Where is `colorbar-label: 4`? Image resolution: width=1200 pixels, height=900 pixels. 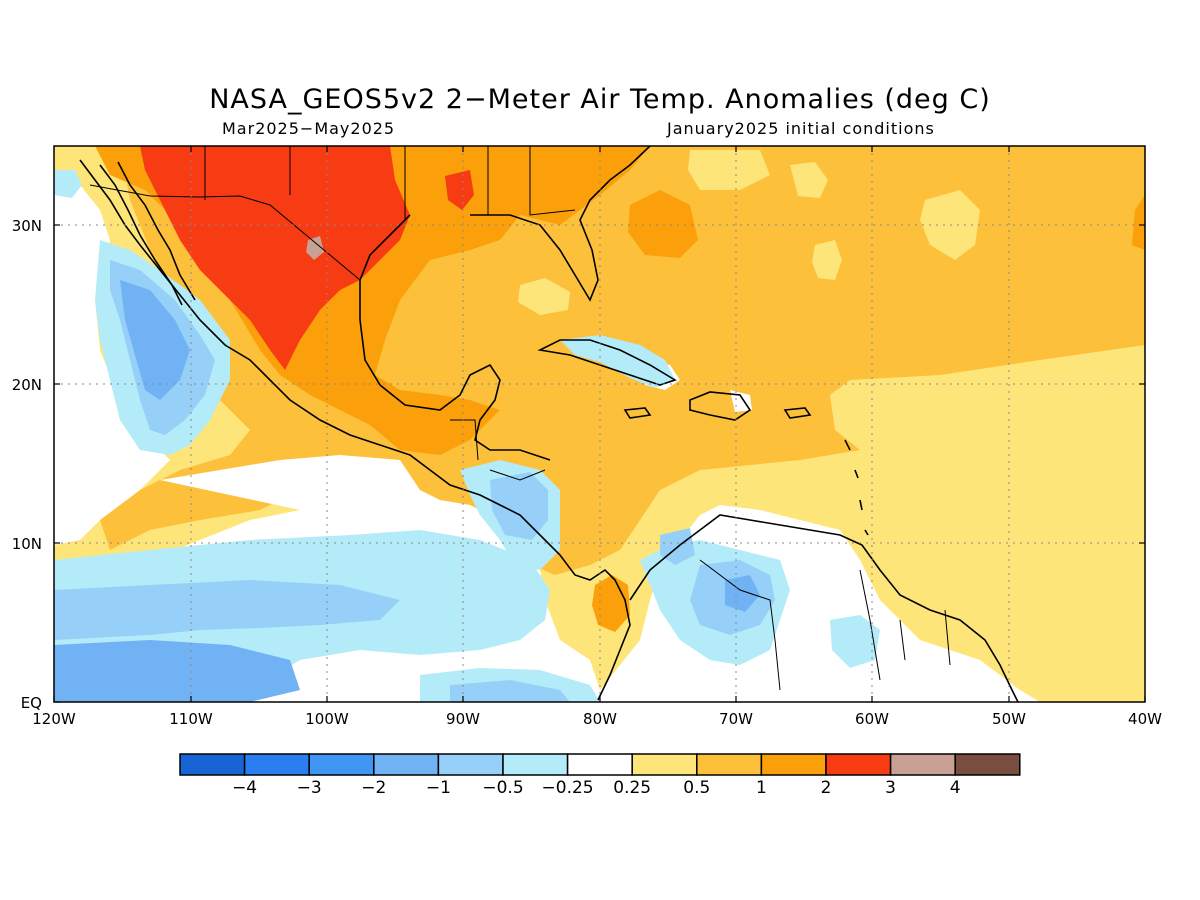 colorbar-label: 4 is located at coordinates (955, 788).